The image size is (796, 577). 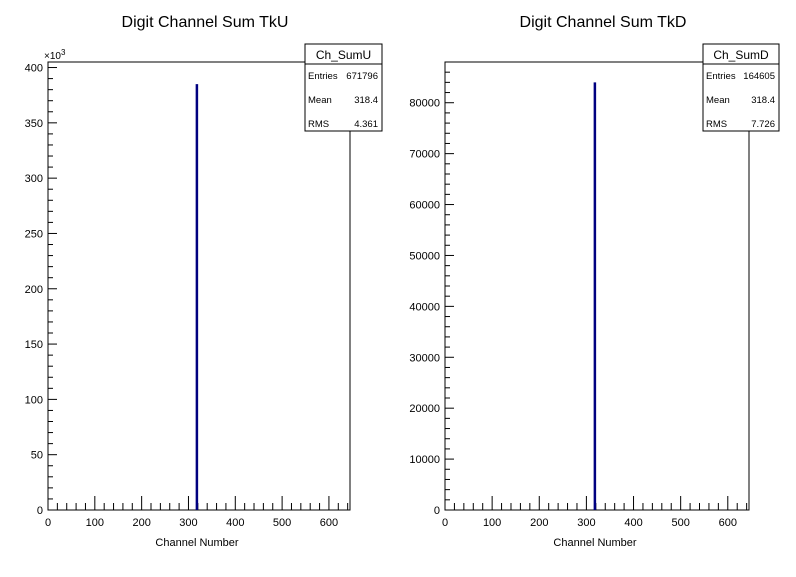 What do you see at coordinates (37, 456) in the screenshot?
I see `y-tick-label: 50` at bounding box center [37, 456].